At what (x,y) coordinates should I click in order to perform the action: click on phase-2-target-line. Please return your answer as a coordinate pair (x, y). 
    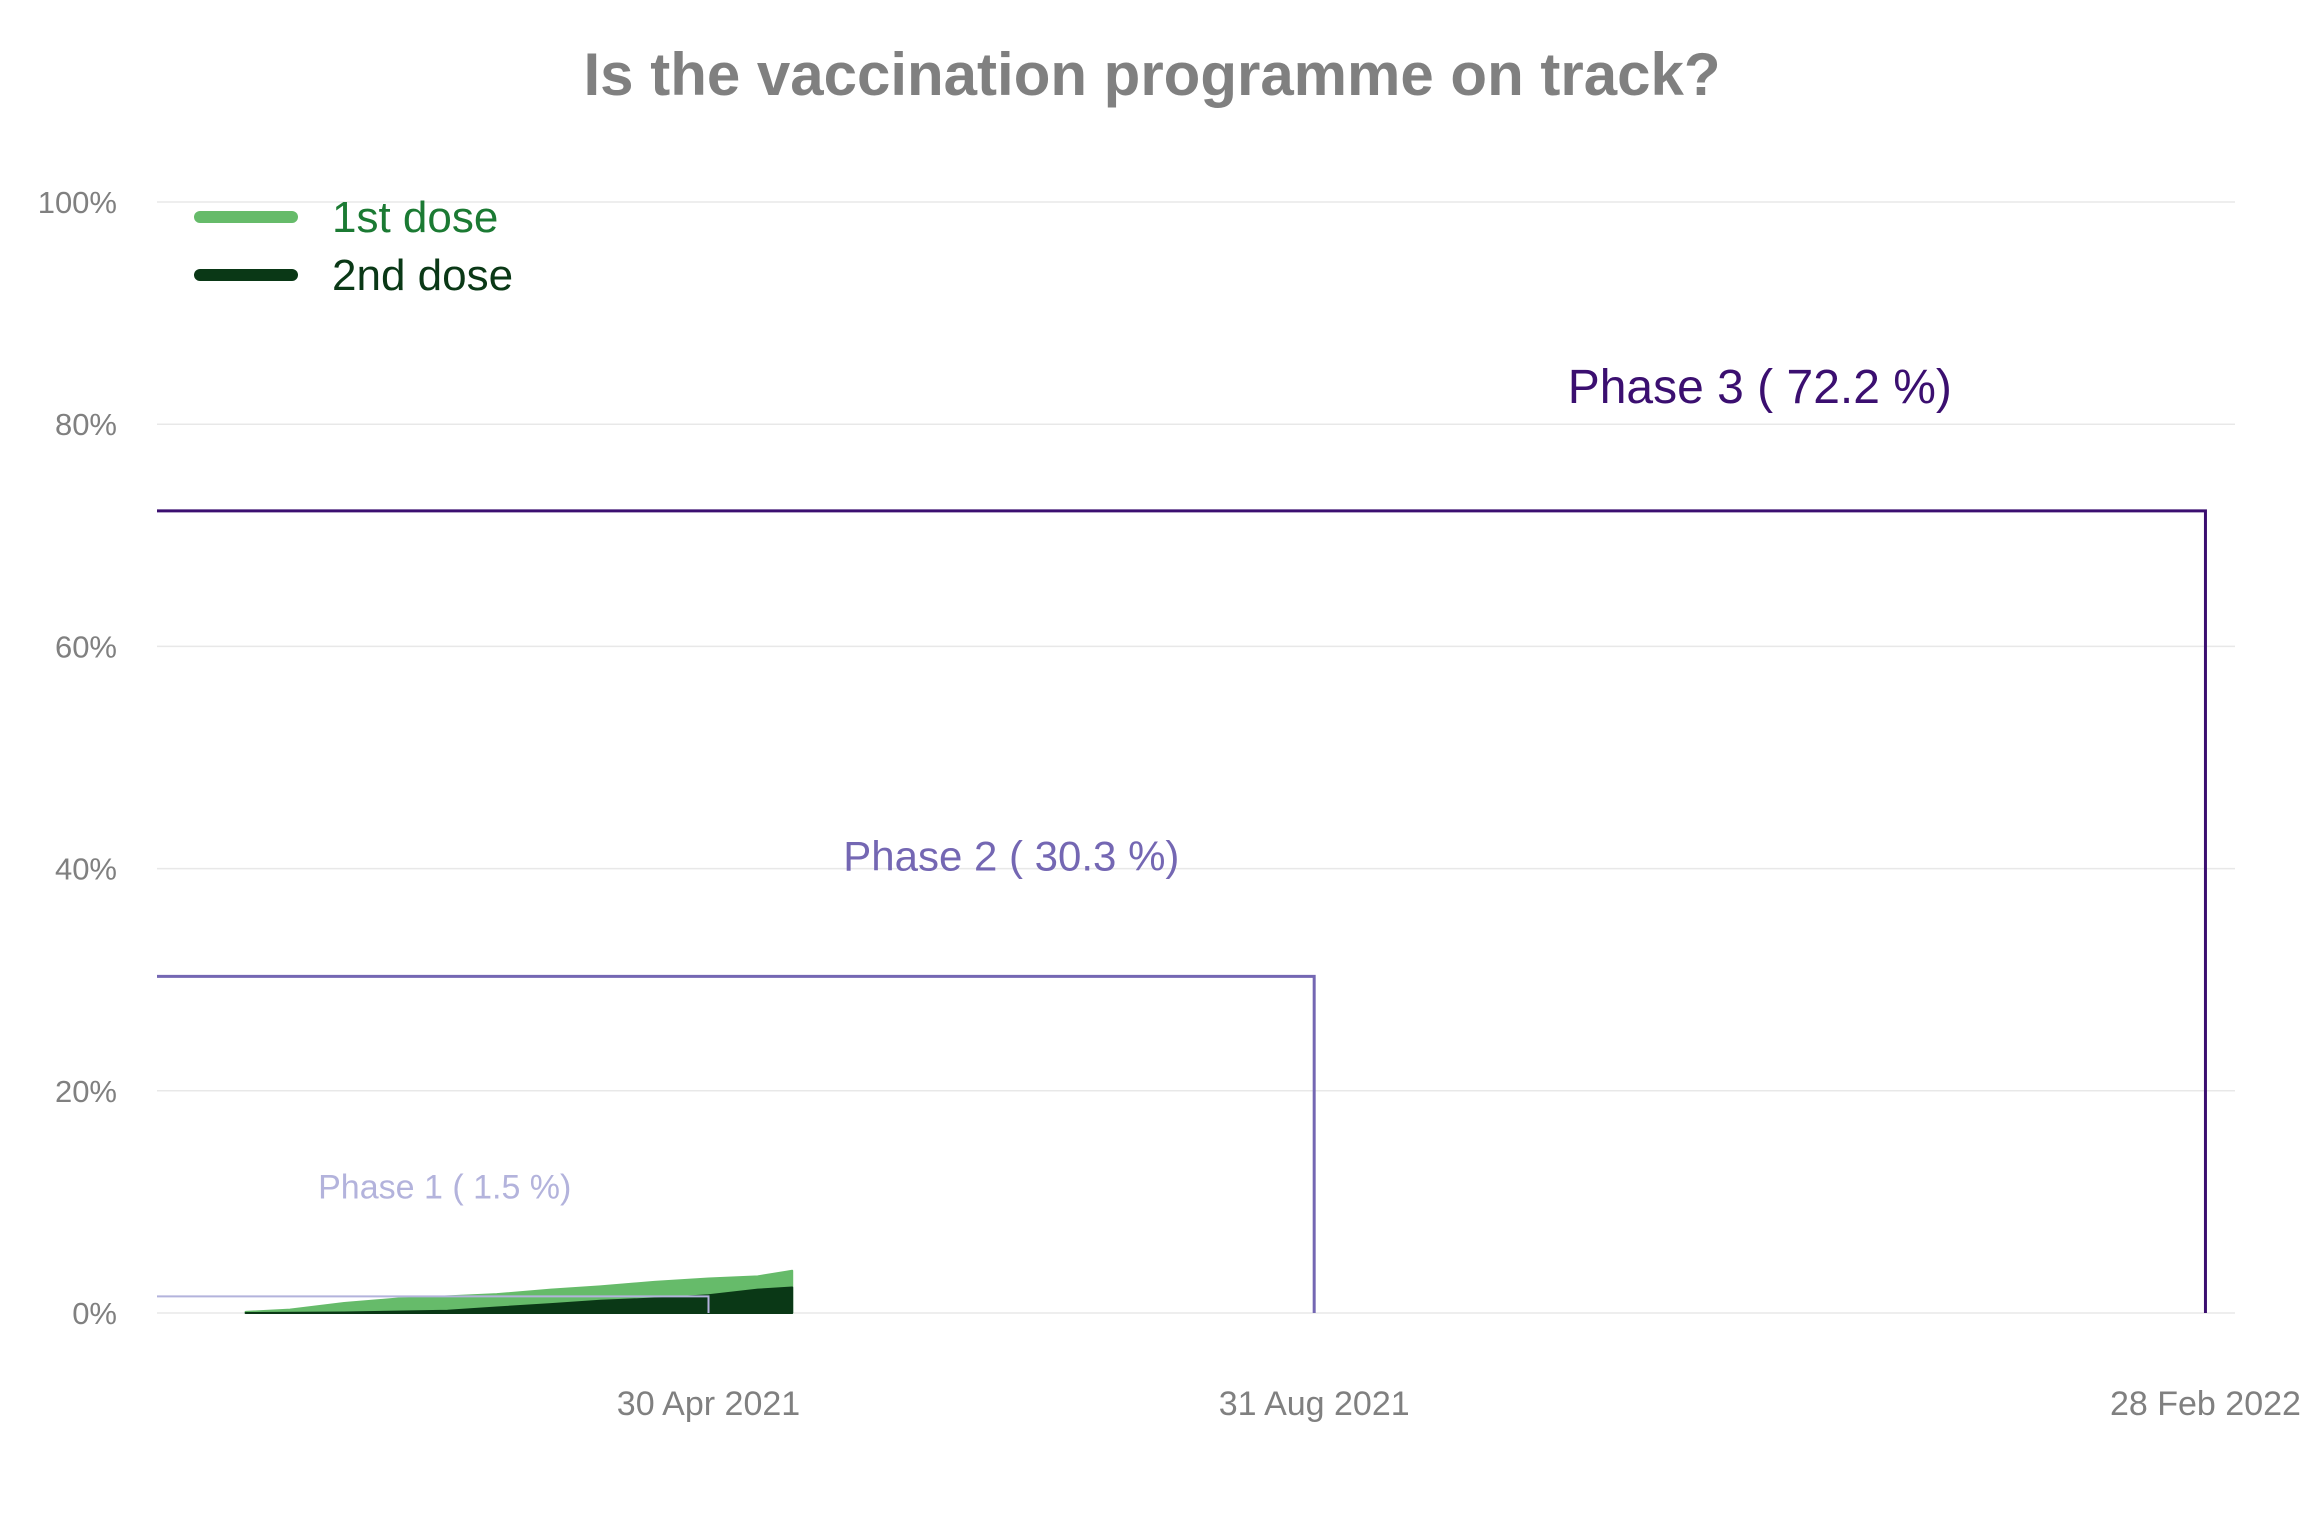
    Looking at the image, I should click on (736, 1143).